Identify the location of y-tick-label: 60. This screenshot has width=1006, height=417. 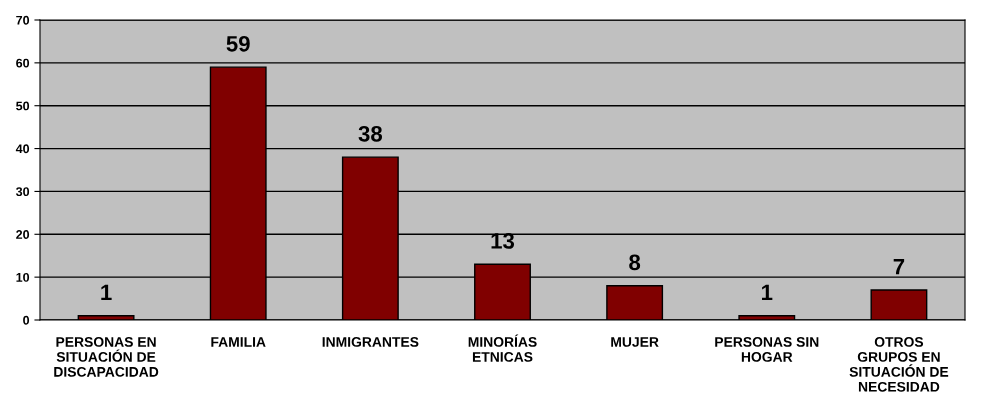
(23, 63).